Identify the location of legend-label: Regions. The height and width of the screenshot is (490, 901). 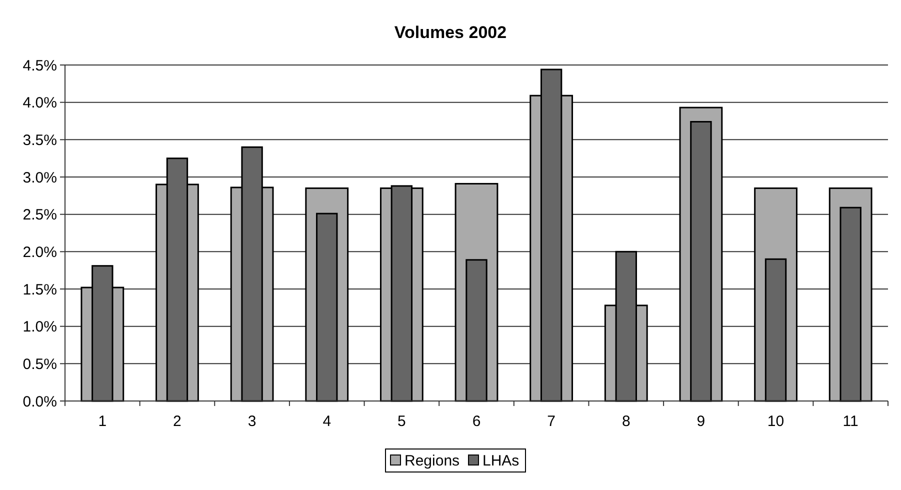
(432, 461).